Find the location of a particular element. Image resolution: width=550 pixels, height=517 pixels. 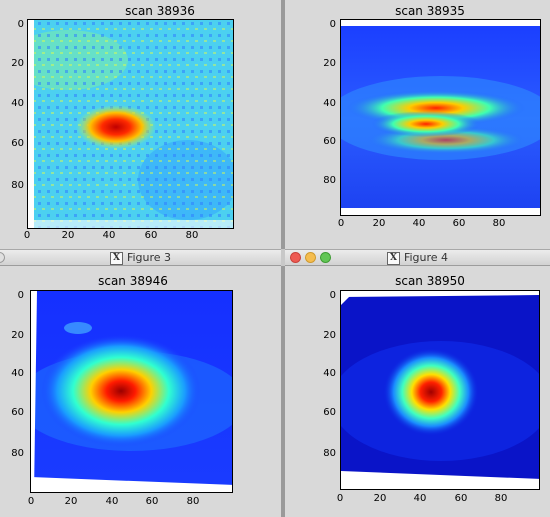

window-titlebar-figure-4: X Figure 4 is located at coordinates (417, 257).